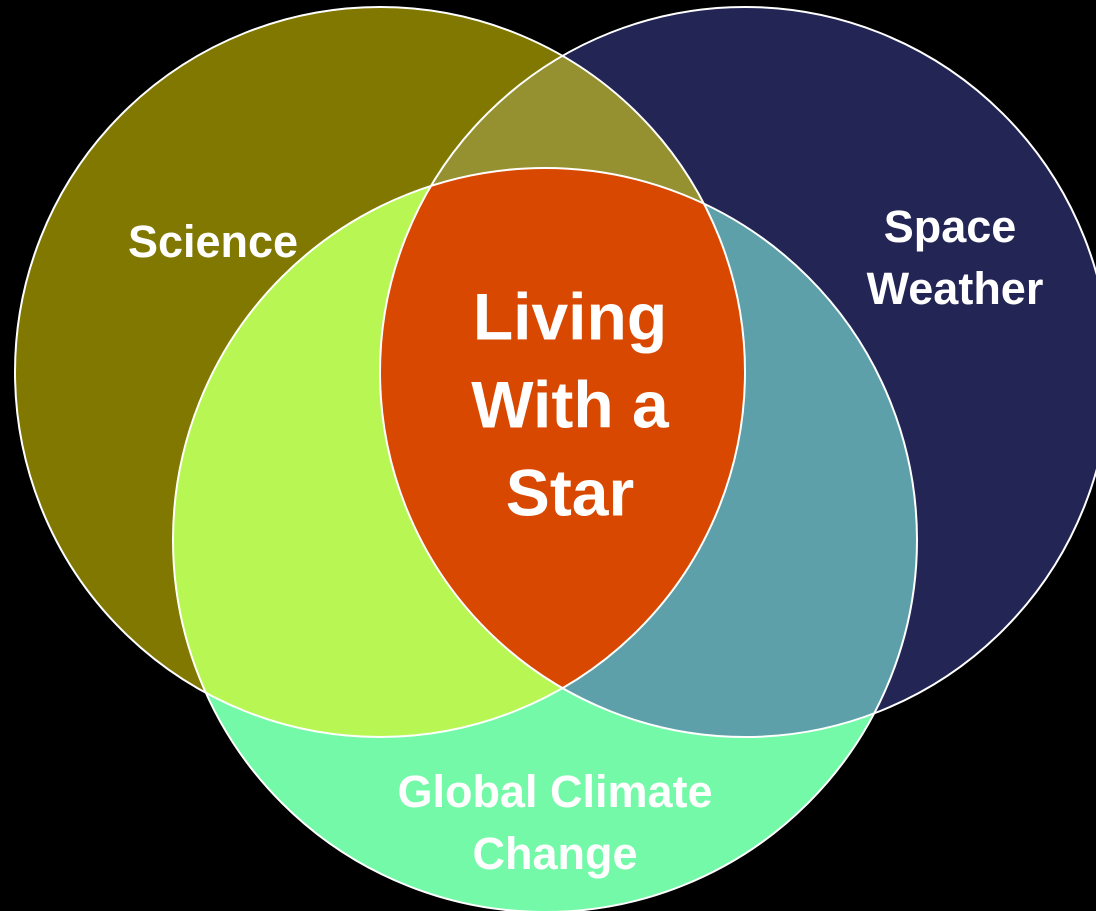 Image resolution: width=1096 pixels, height=911 pixels. Describe the element at coordinates (213, 241) in the screenshot. I see `circle-label: Science` at that location.